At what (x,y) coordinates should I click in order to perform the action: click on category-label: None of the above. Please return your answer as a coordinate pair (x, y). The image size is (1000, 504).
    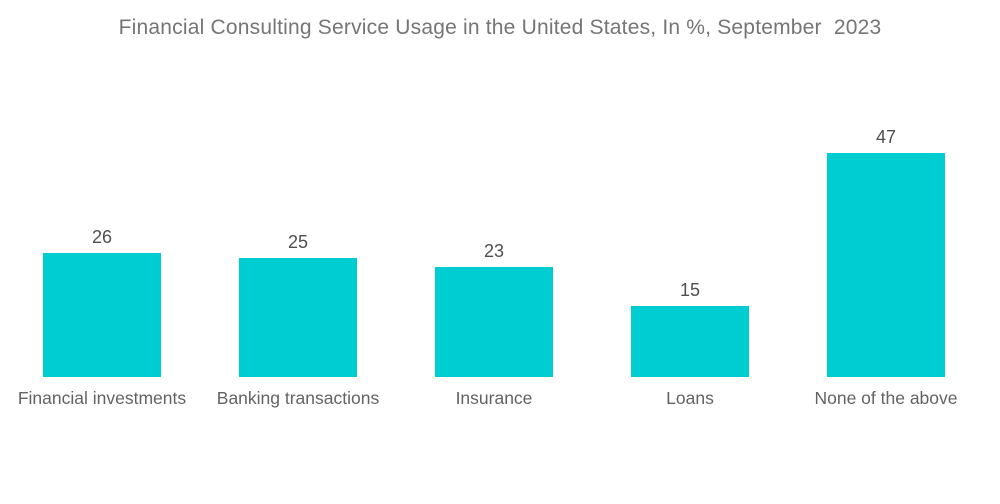
    Looking at the image, I should click on (886, 398).